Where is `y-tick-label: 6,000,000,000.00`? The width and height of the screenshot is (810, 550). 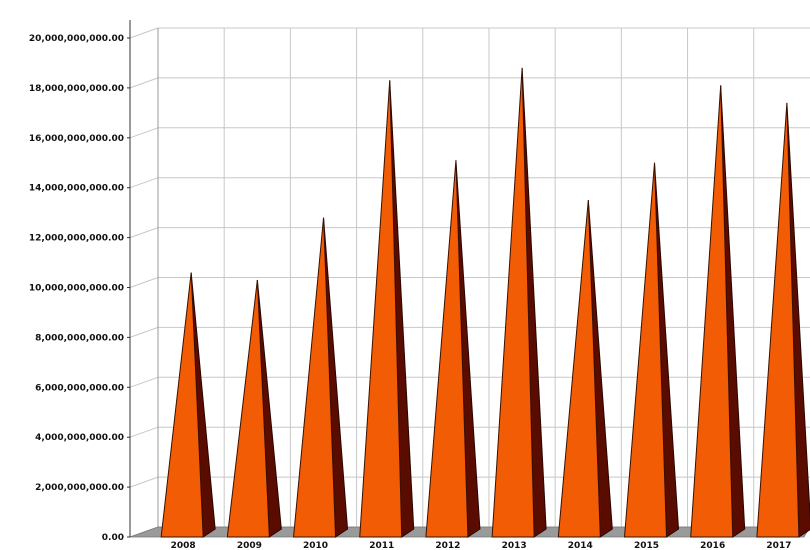 y-tick-label: 6,000,000,000.00 is located at coordinates (79, 388).